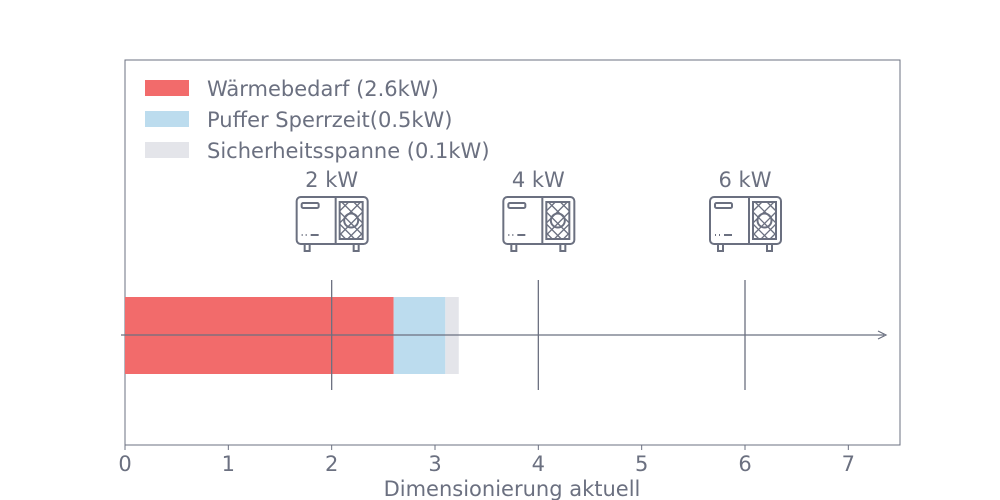 The image size is (1000, 500). Describe the element at coordinates (331, 180) in the screenshot. I see `marker-label: 2 kW` at that location.